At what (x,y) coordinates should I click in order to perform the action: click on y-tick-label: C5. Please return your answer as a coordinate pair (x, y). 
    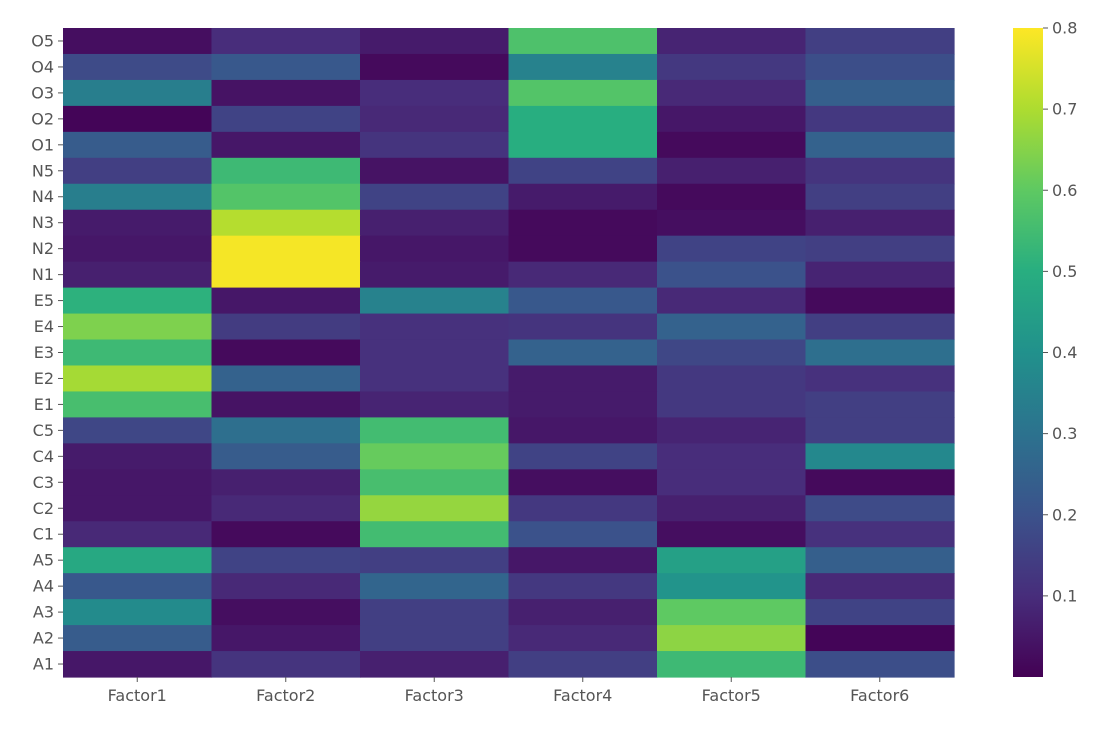
    Looking at the image, I should click on (43, 430).